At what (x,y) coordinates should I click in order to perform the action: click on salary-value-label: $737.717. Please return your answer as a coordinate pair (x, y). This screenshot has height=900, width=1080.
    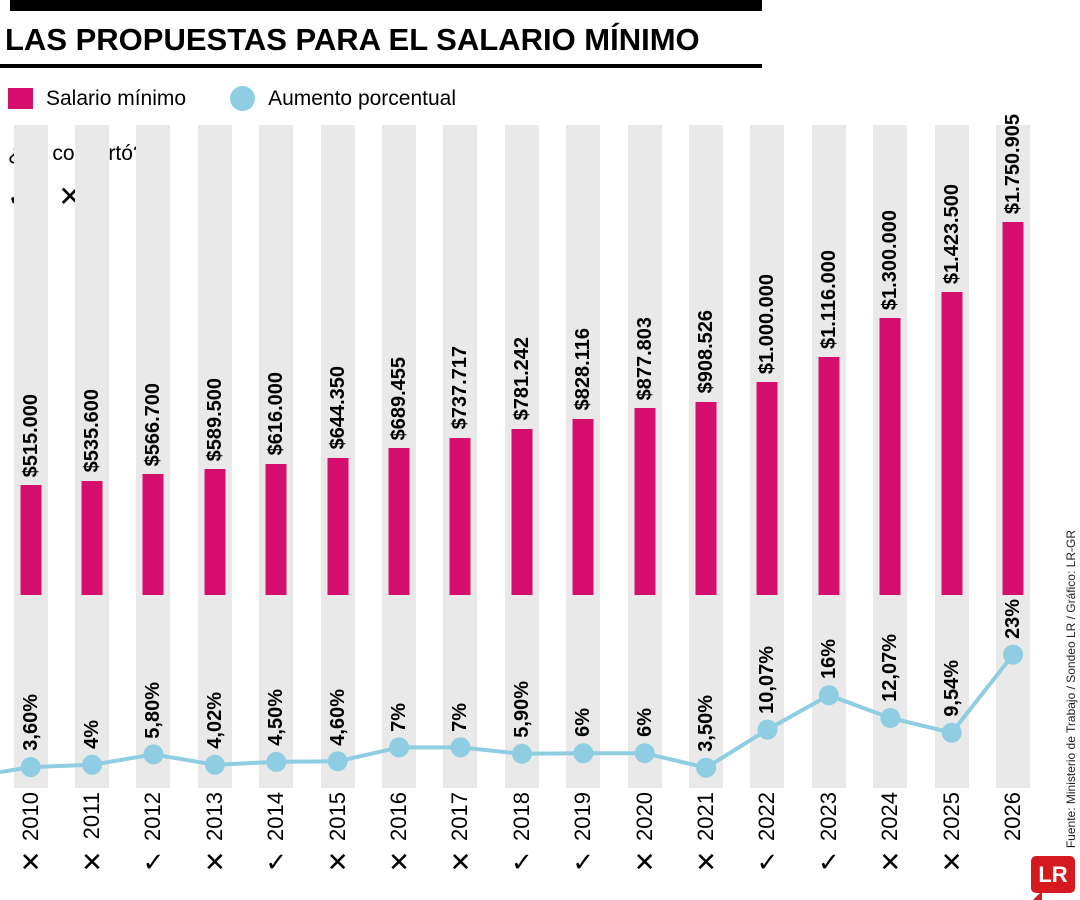
    Looking at the image, I should click on (460, 388).